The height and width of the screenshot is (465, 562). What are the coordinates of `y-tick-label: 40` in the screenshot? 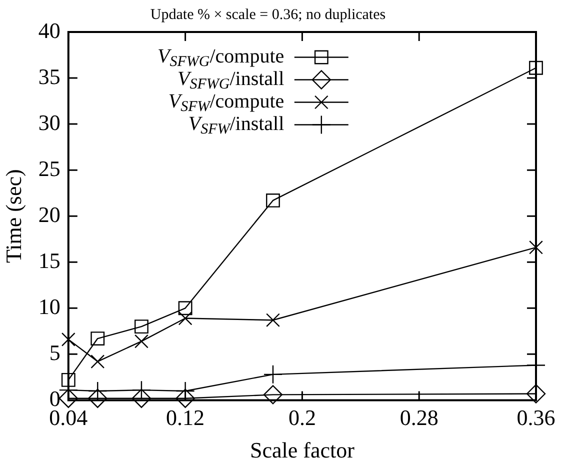 It's located at (49, 30).